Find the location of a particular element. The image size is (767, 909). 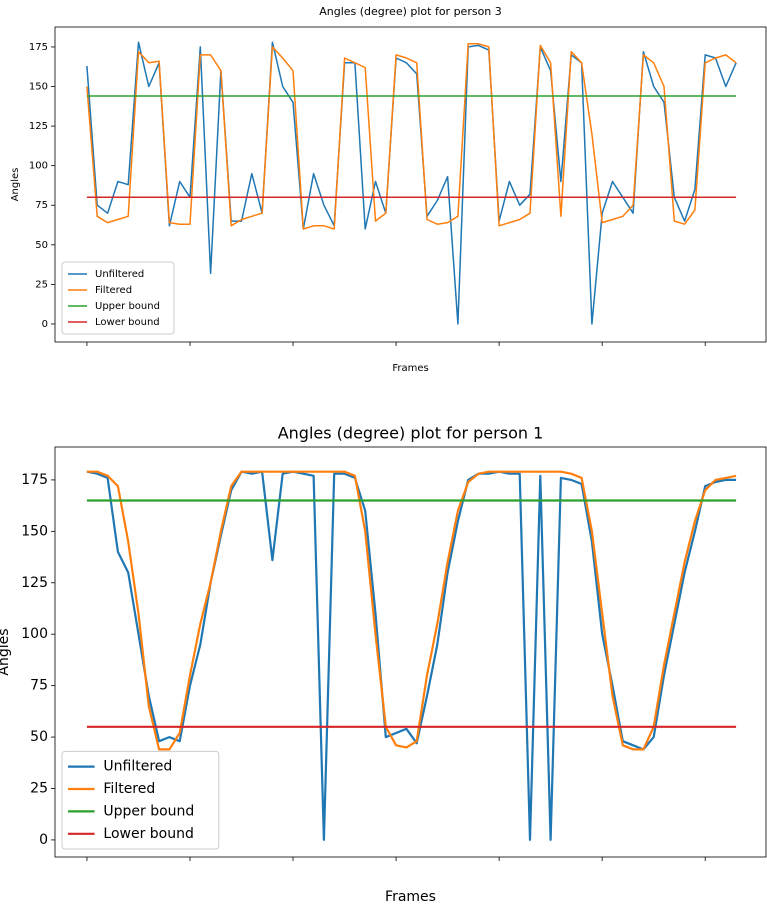

chart-title: Angles (degree) plot for person 3 is located at coordinates (410, 11).